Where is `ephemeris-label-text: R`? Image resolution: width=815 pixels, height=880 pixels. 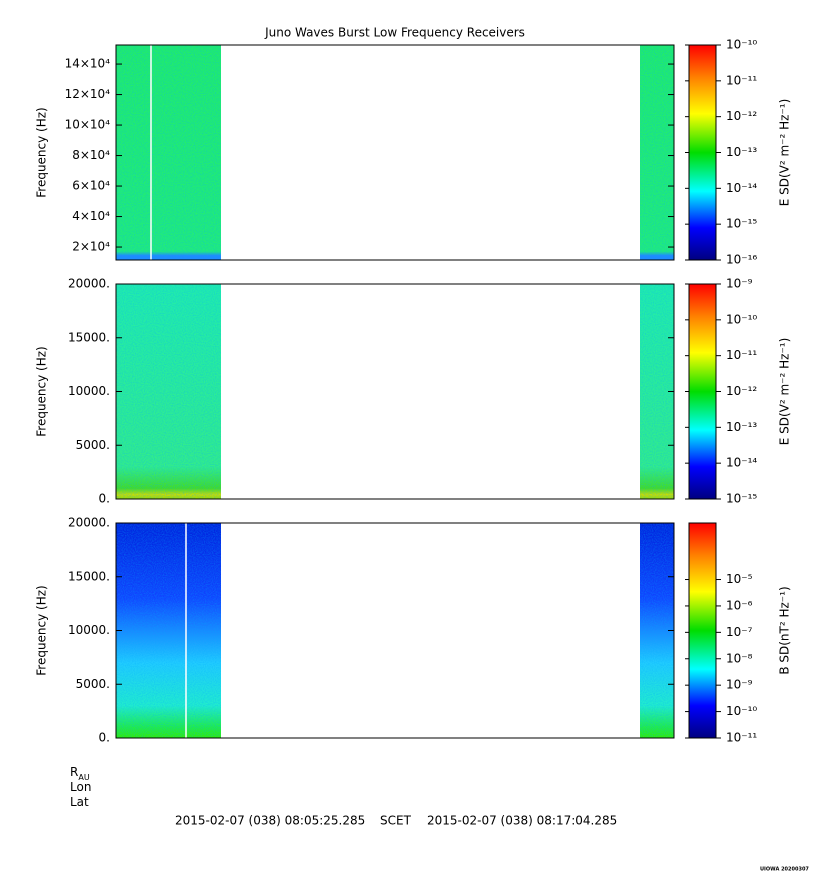
ephemeris-label-text: R is located at coordinates (74, 772).